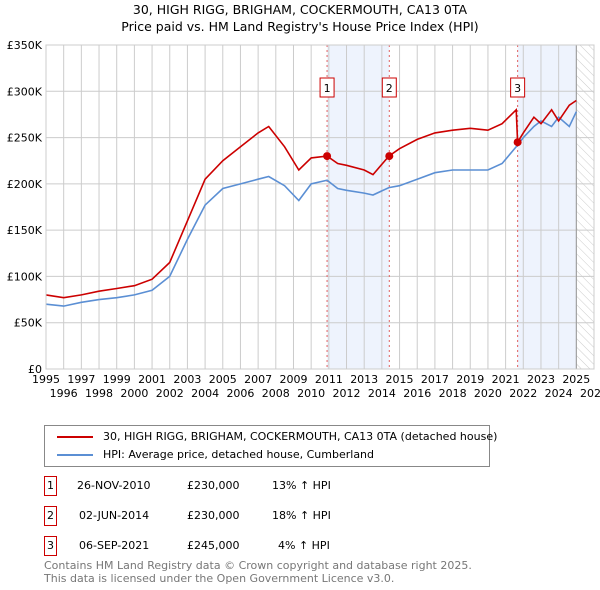 The height and width of the screenshot is (590, 600). I want to click on hpi-change: 13% ↑ HPI, so click(301, 485).